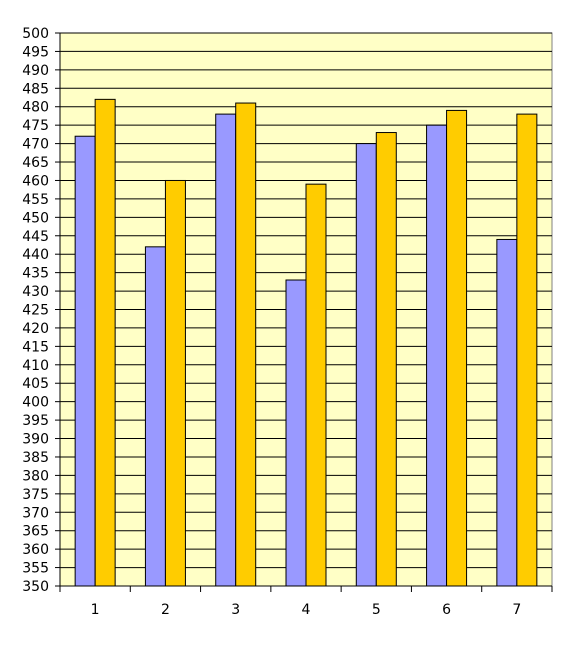 This screenshot has height=649, width=573. I want to click on x-tick-label: 3, so click(235, 610).